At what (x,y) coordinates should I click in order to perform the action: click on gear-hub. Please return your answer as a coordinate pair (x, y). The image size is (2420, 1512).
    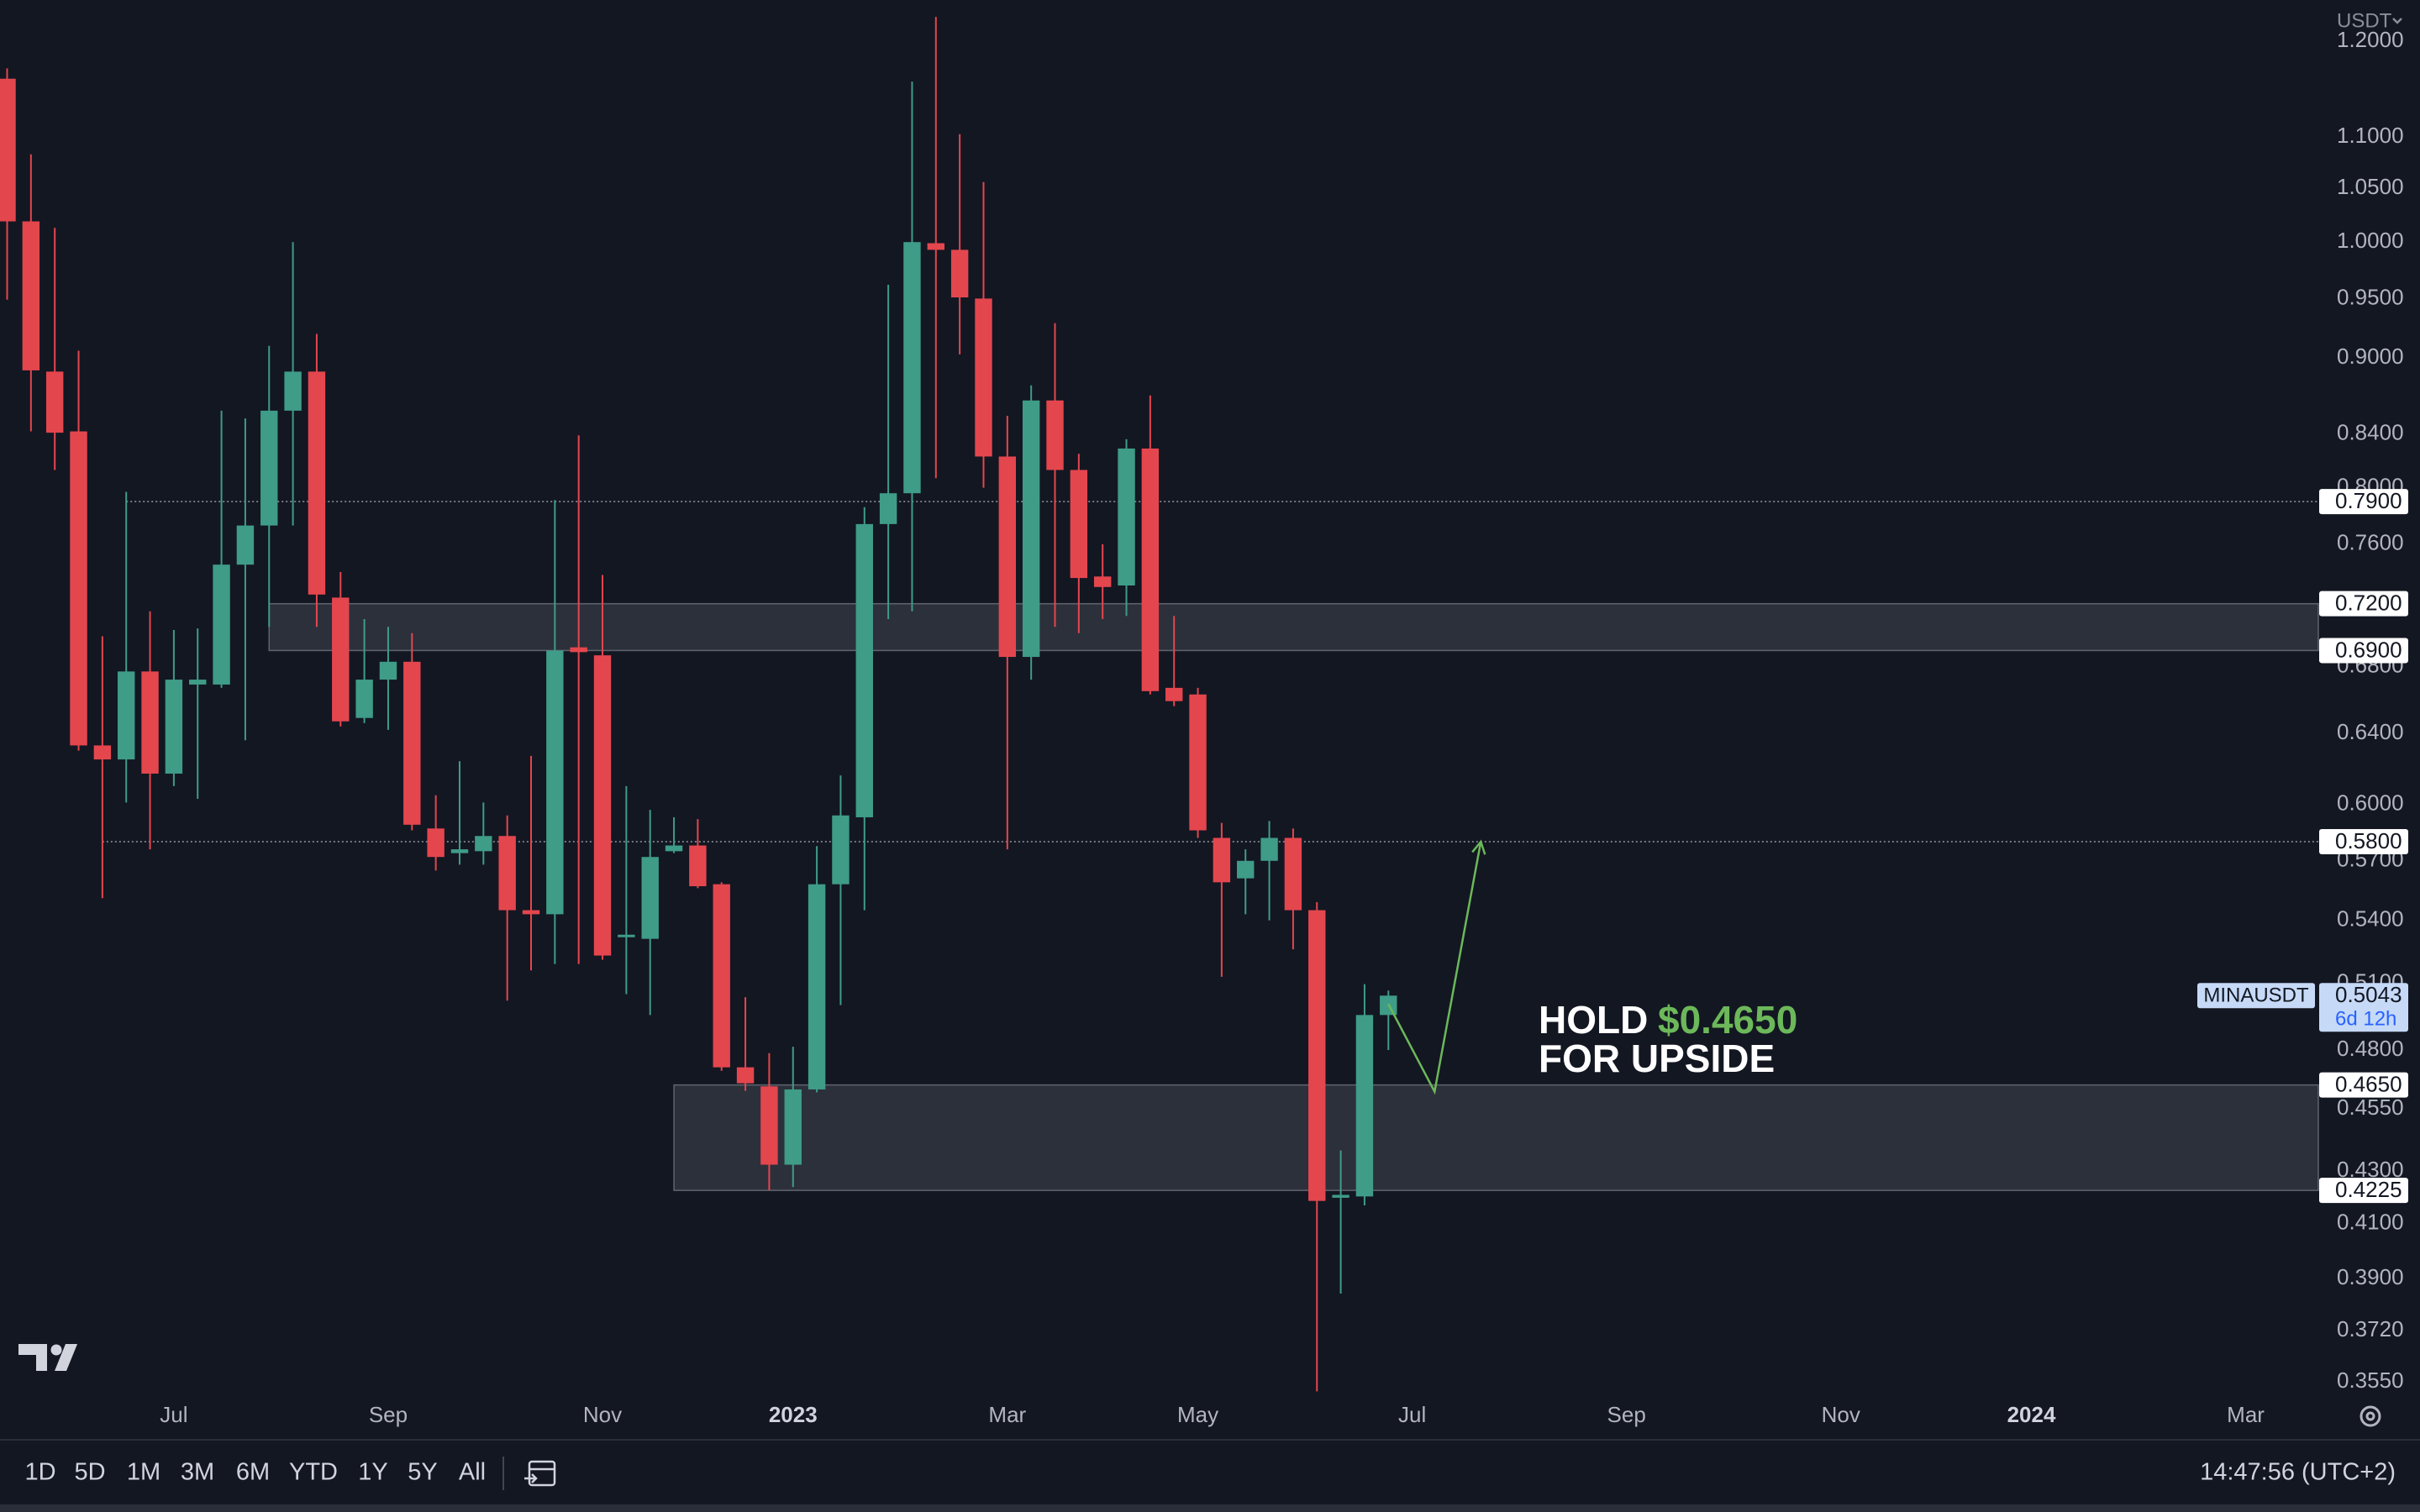
    Looking at the image, I should click on (2370, 1416).